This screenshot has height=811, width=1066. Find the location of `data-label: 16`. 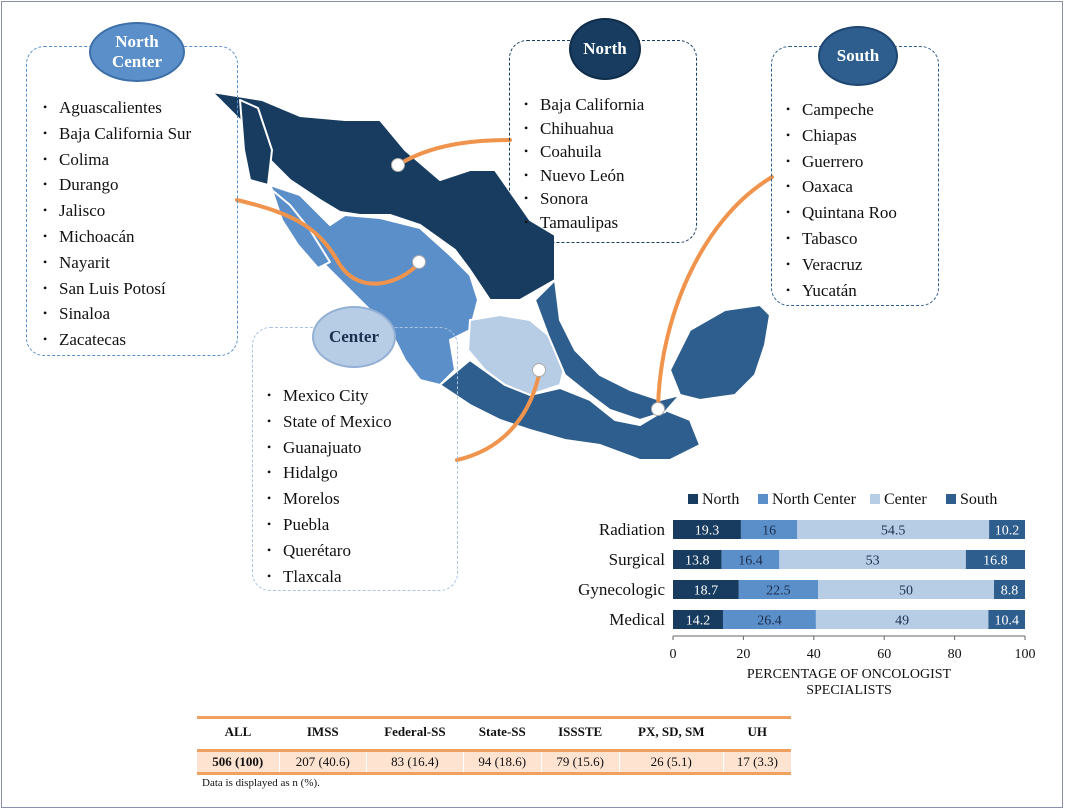

data-label: 16 is located at coordinates (769, 531).